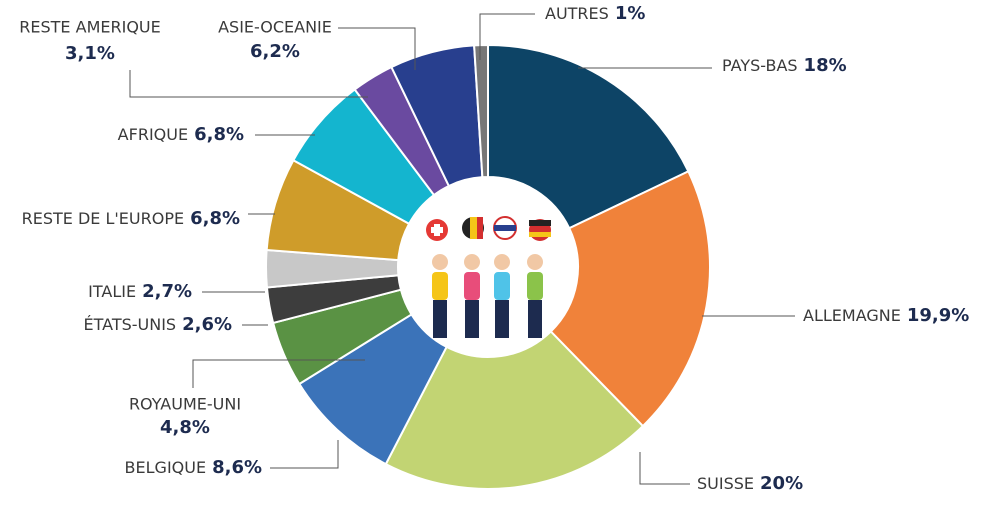 This screenshot has width=1001, height=505. I want to click on value-label: 3,1%, so click(90, 53).